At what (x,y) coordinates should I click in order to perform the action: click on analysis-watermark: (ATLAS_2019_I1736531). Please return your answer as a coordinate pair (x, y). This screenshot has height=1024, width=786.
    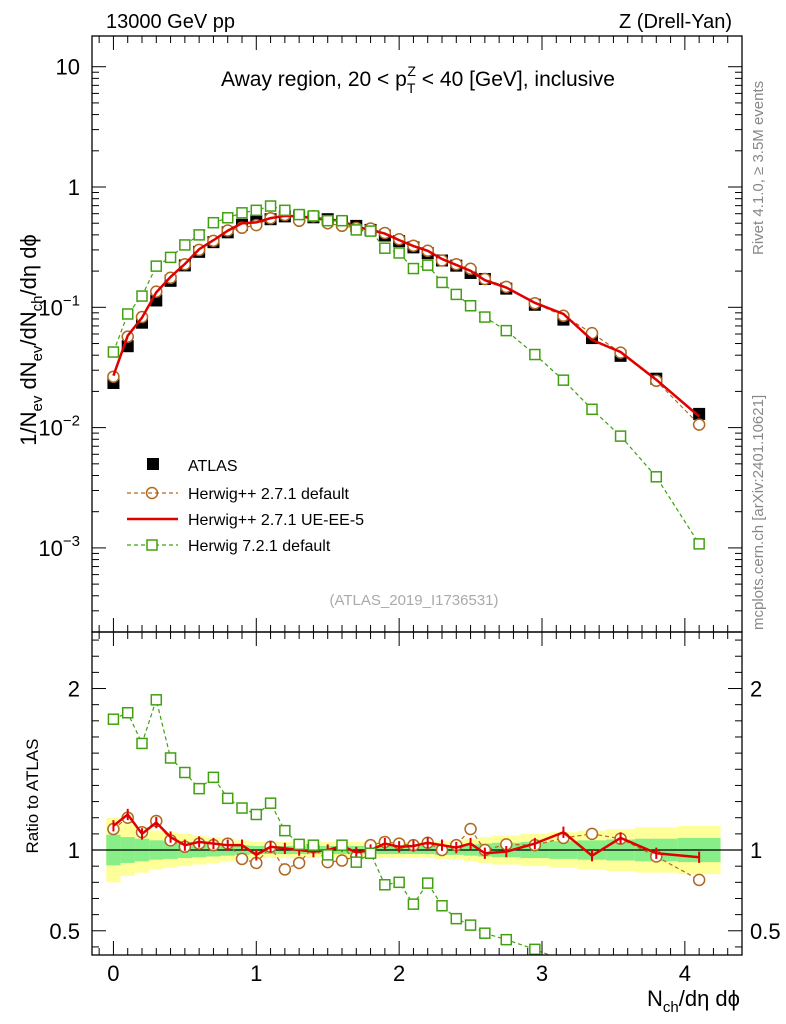
    Looking at the image, I should click on (413, 600).